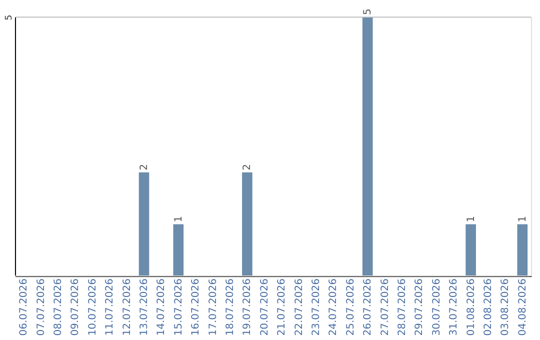 The height and width of the screenshot is (340, 540). What do you see at coordinates (264, 307) in the screenshot?
I see `x-tick-label: 20.07.2026` at bounding box center [264, 307].